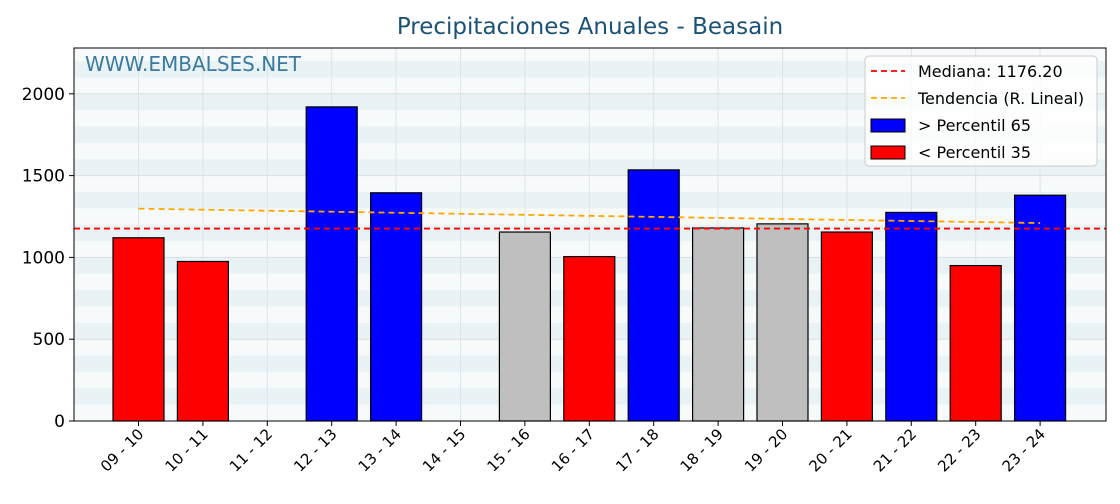 This screenshot has width=1120, height=504. I want to click on y-tick-label: 1500, so click(43, 177).